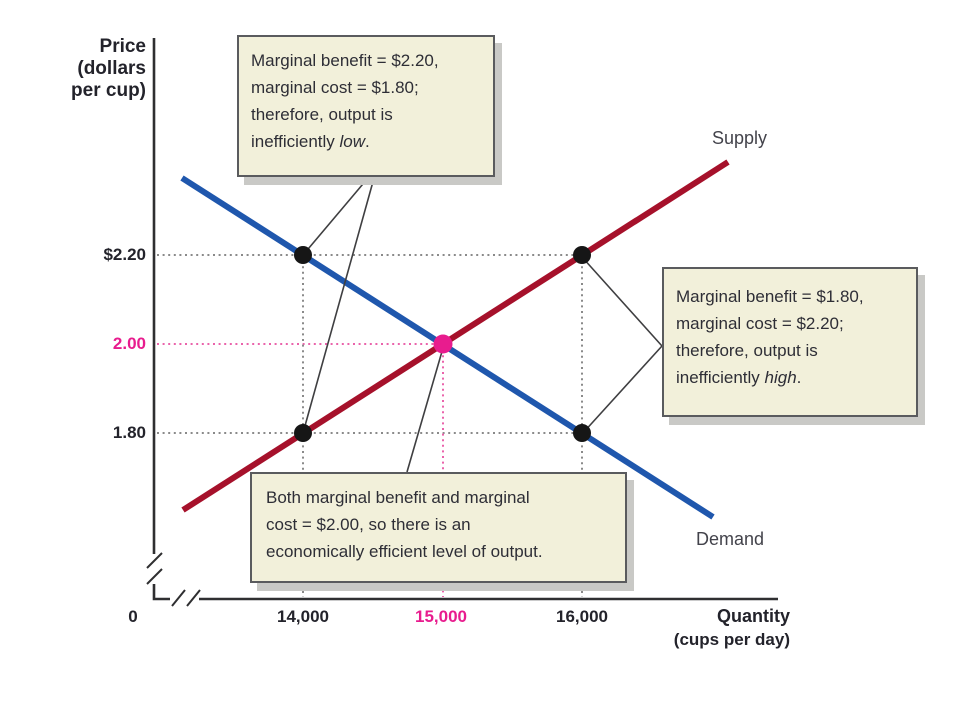 The width and height of the screenshot is (963, 702). Describe the element at coordinates (335, 216) in the screenshot. I see `pointer-low-to-mb-icon` at that location.